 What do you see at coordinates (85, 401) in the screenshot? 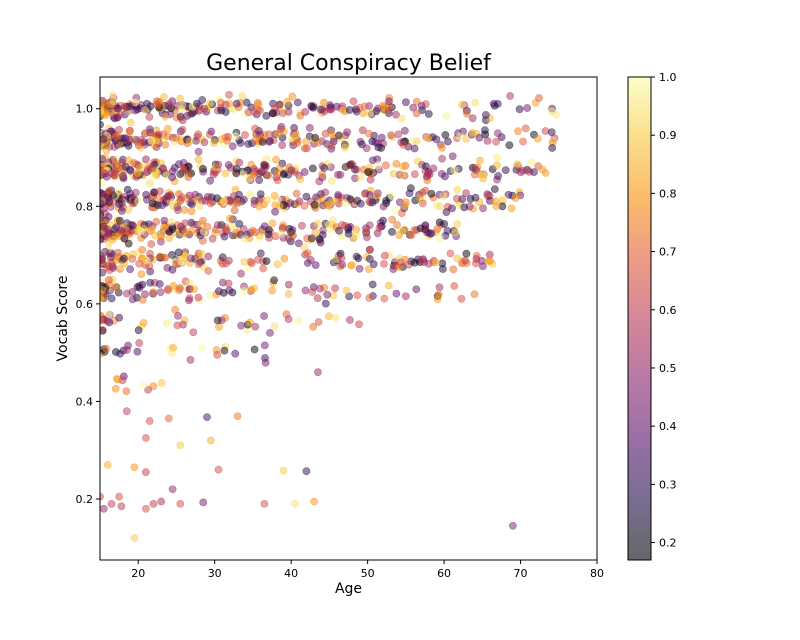
I see `y-tick-label: 0.4` at bounding box center [85, 401].